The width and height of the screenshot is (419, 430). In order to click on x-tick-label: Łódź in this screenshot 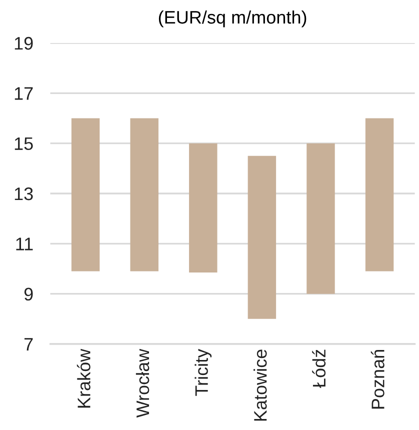, I will do `click(319, 369)`.